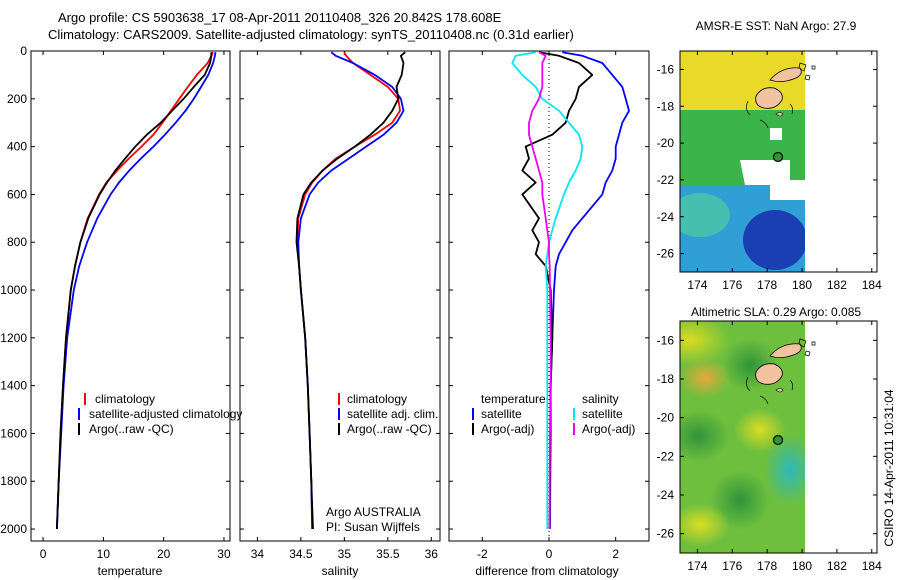  Describe the element at coordinates (705, 436) in the screenshot. I see `sla-dark-blob` at that location.